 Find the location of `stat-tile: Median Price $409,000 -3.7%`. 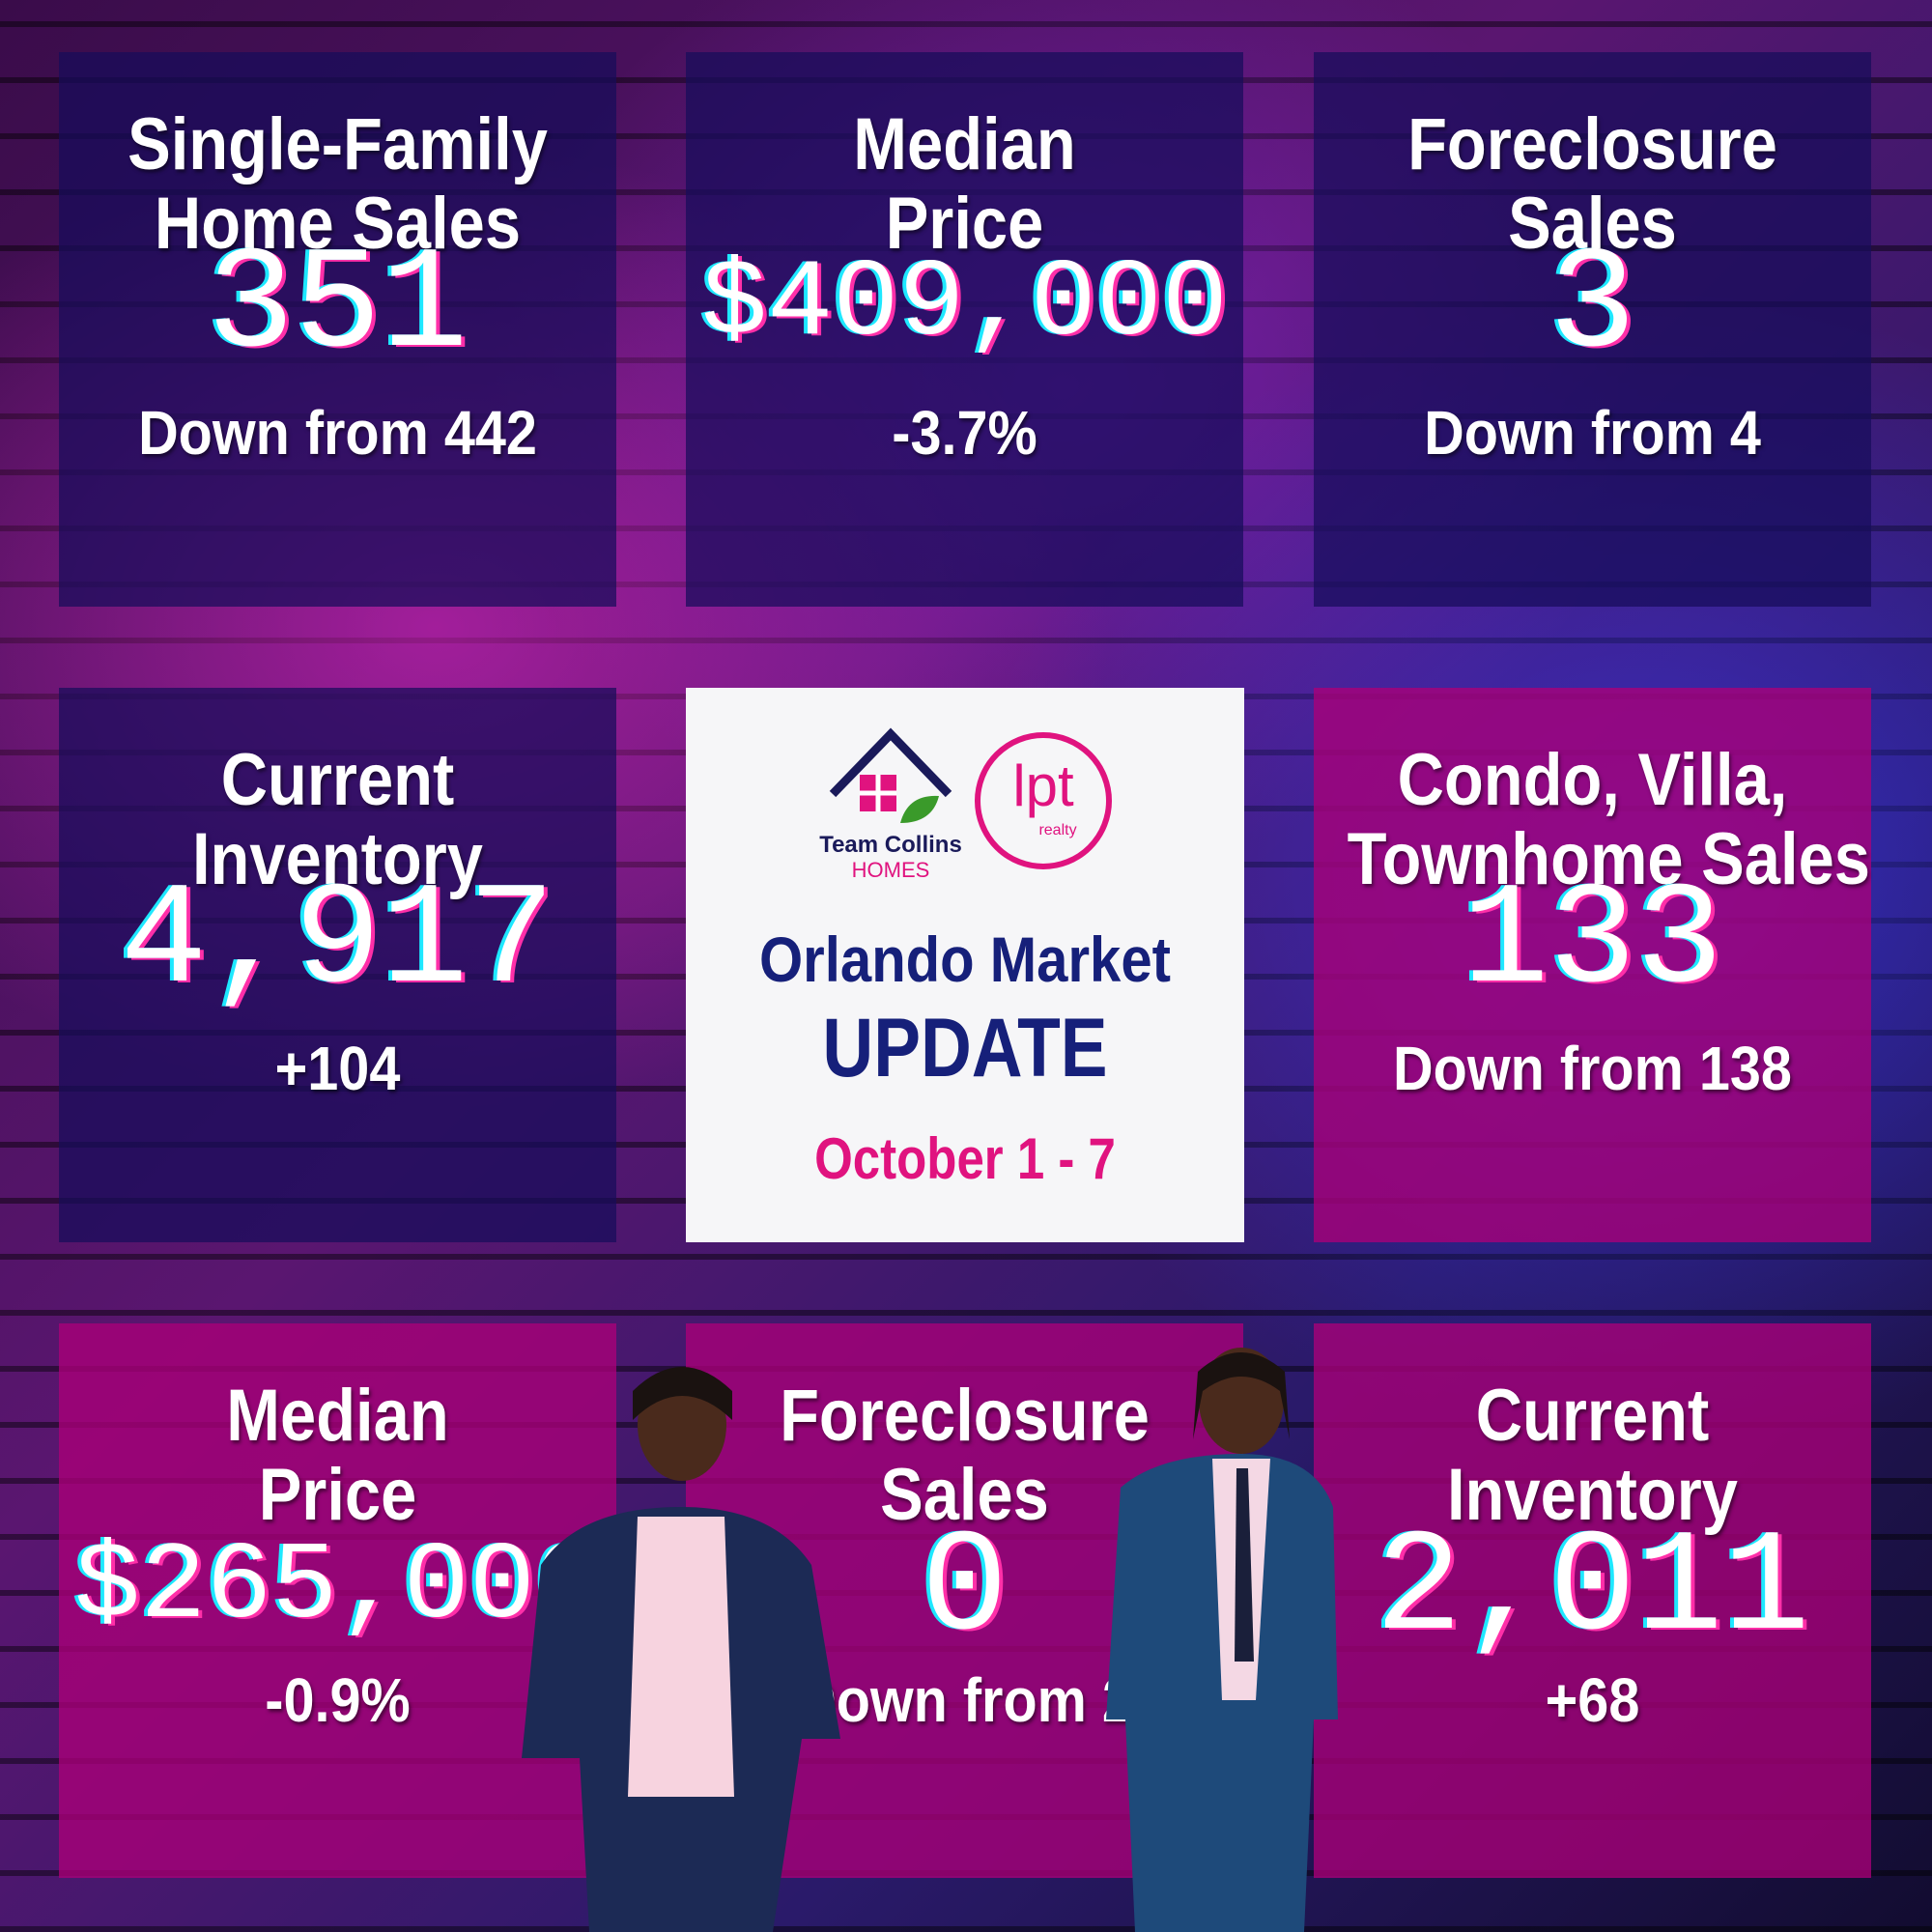

stat-tile: Median Price $409,000 -3.7% is located at coordinates (964, 329).